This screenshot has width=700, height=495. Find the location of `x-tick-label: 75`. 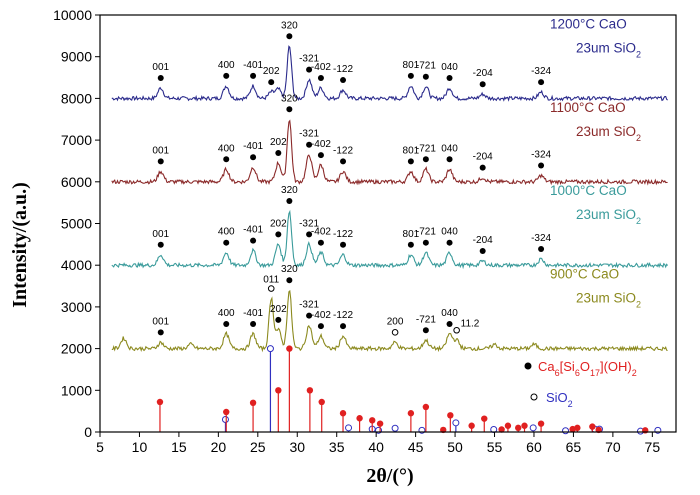

x-tick-label: 75 is located at coordinates (653, 447).